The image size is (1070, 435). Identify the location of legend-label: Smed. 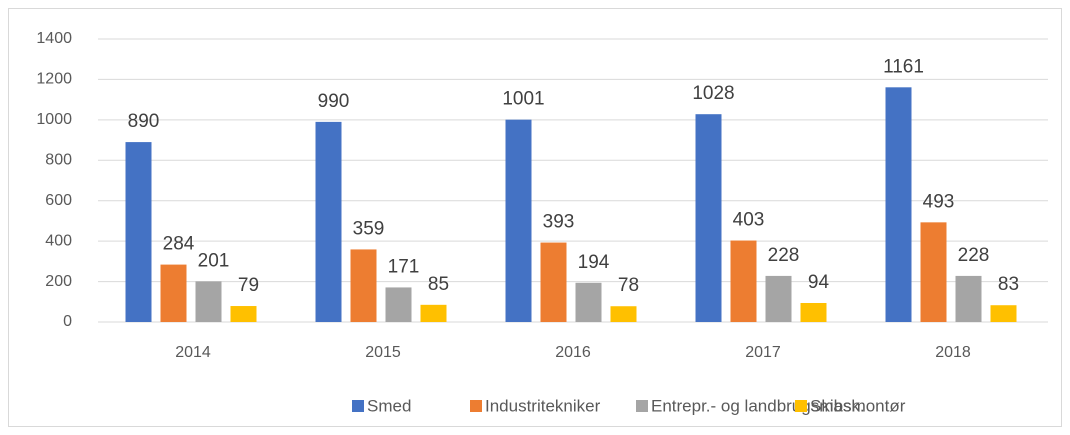
(389, 405).